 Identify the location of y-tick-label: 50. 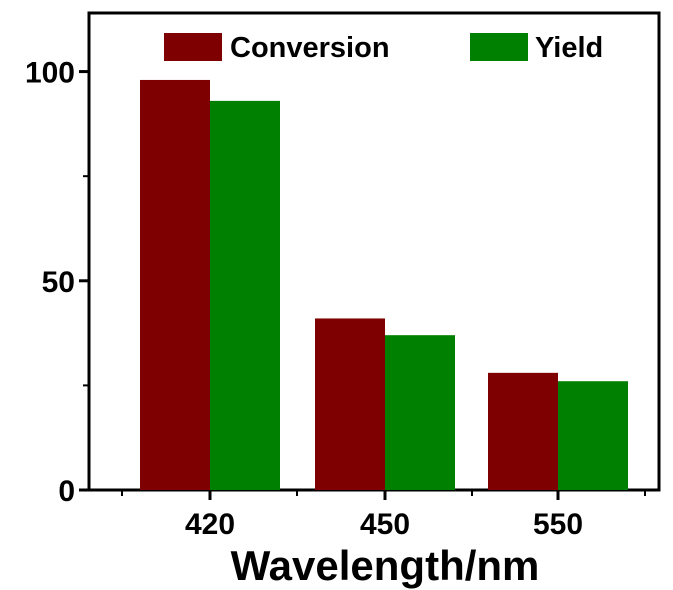
(58, 282).